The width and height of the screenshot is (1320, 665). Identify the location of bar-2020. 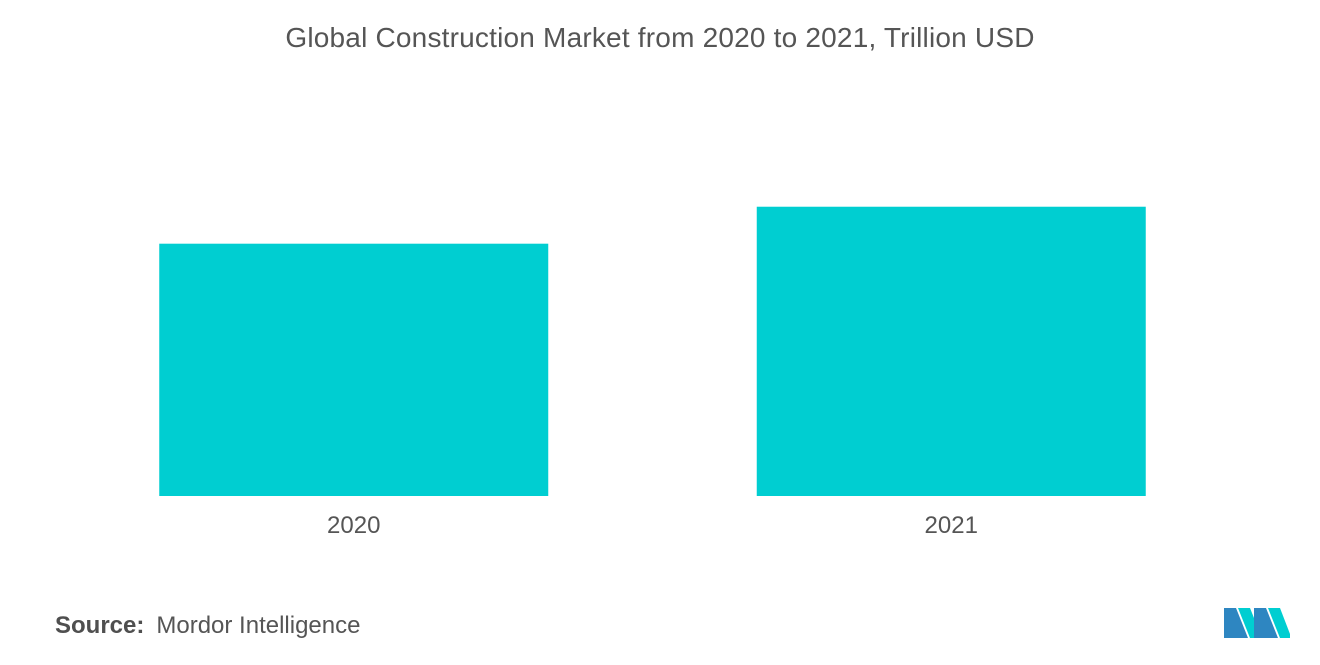
(354, 369).